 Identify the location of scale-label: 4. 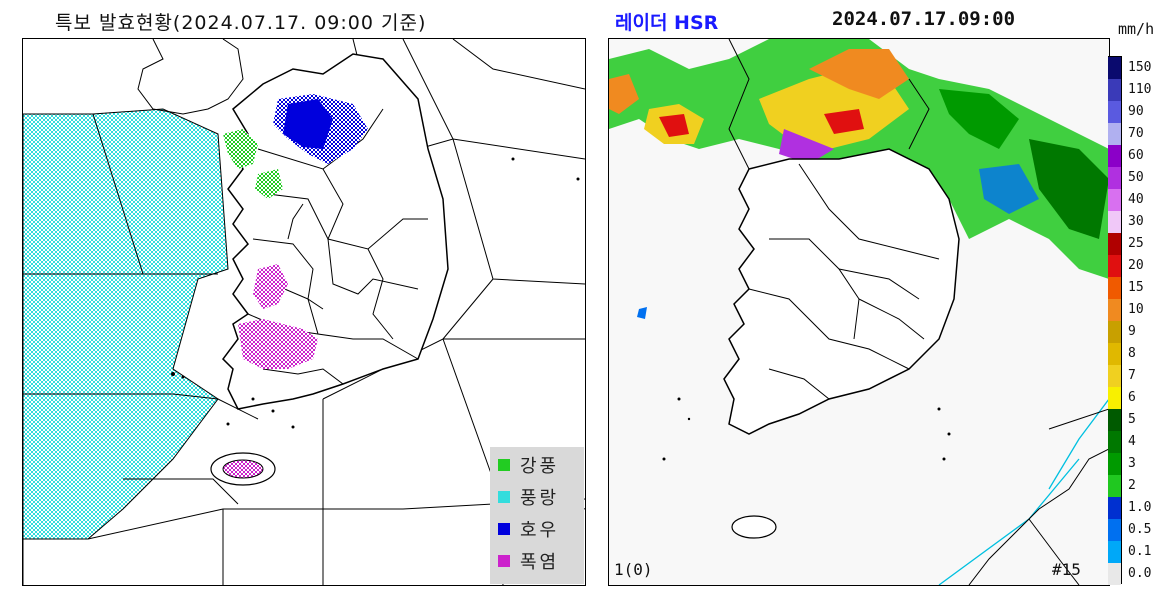
(1132, 441).